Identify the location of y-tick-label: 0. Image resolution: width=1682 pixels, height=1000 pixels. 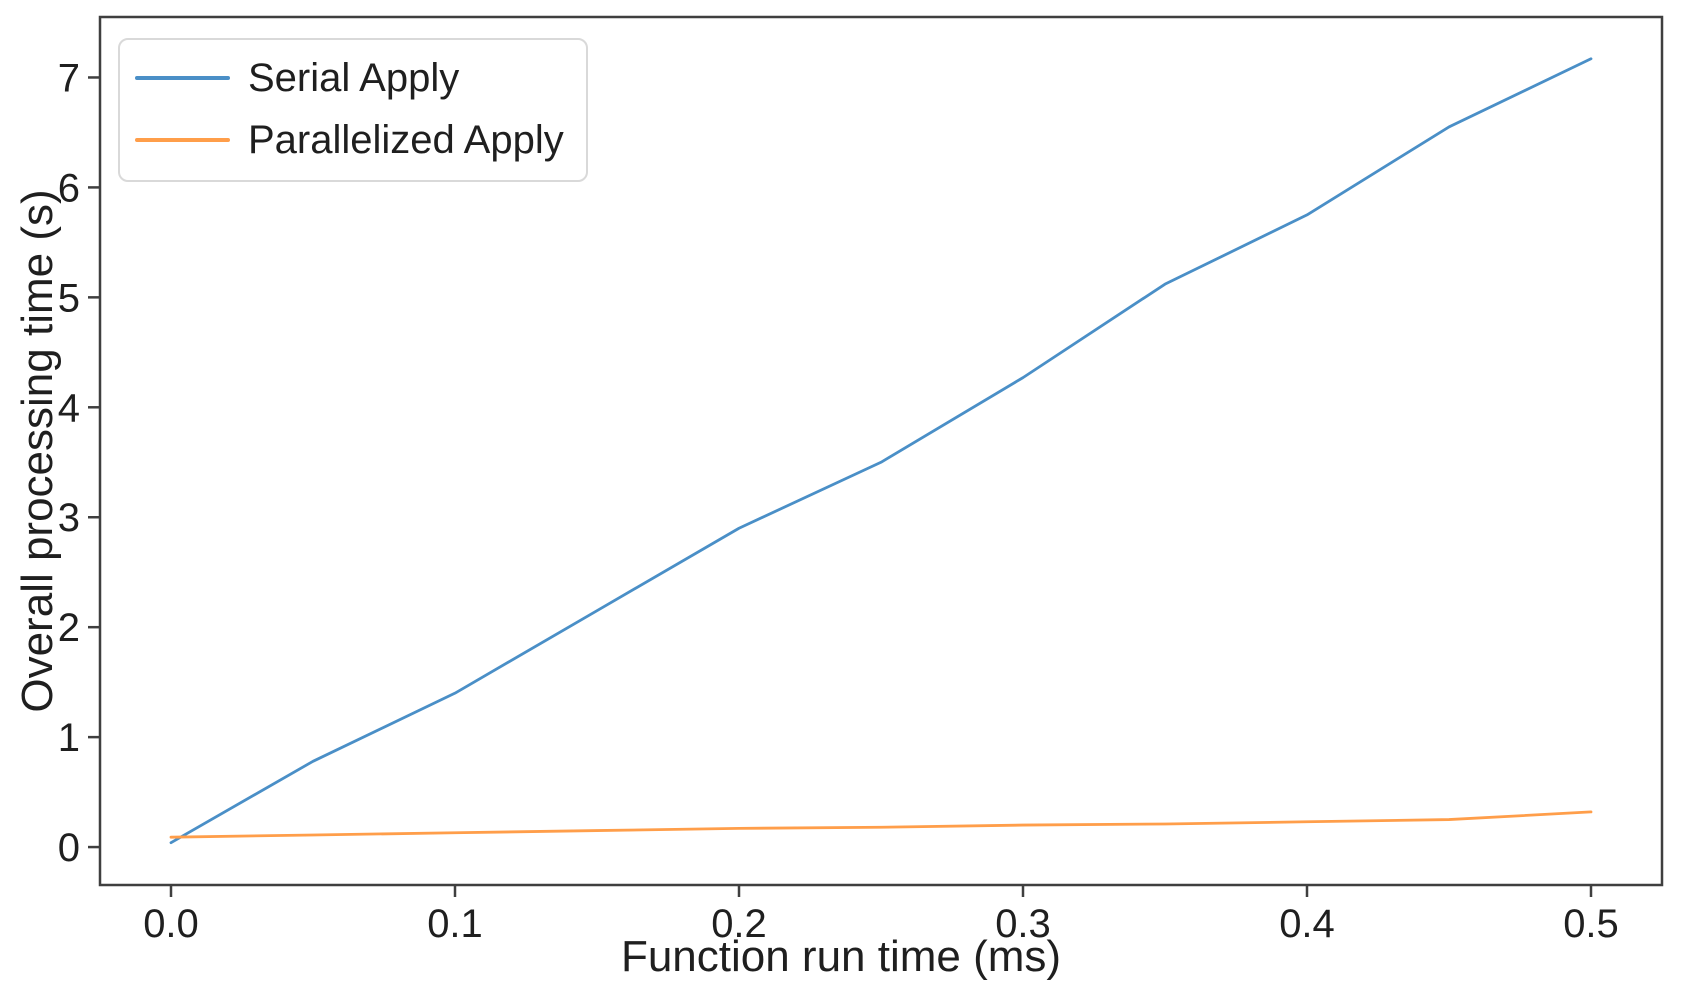
(69, 848).